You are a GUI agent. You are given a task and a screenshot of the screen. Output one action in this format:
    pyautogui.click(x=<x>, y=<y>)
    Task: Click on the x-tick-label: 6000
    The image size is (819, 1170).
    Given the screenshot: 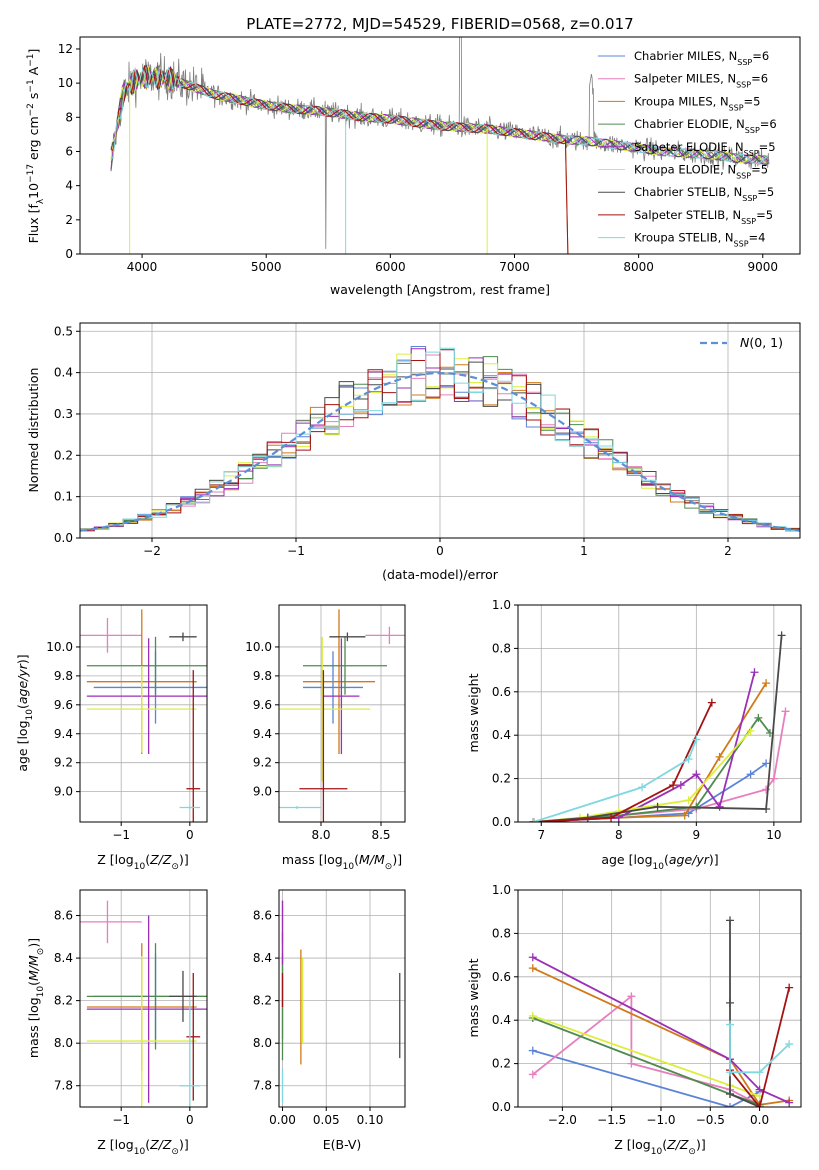 What is the action you would take?
    pyautogui.click(x=390, y=267)
    